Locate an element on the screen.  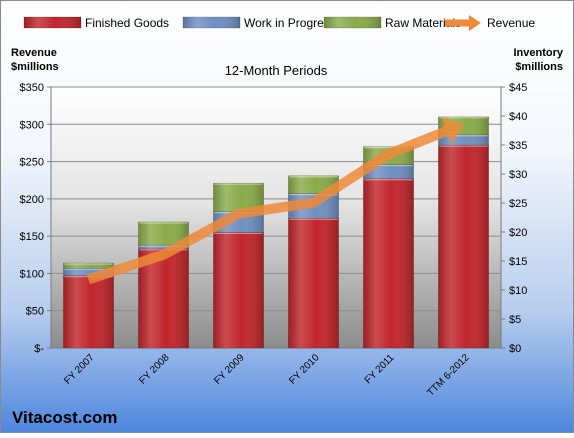
right-axis-title-line2: $millions is located at coordinates (539, 67).